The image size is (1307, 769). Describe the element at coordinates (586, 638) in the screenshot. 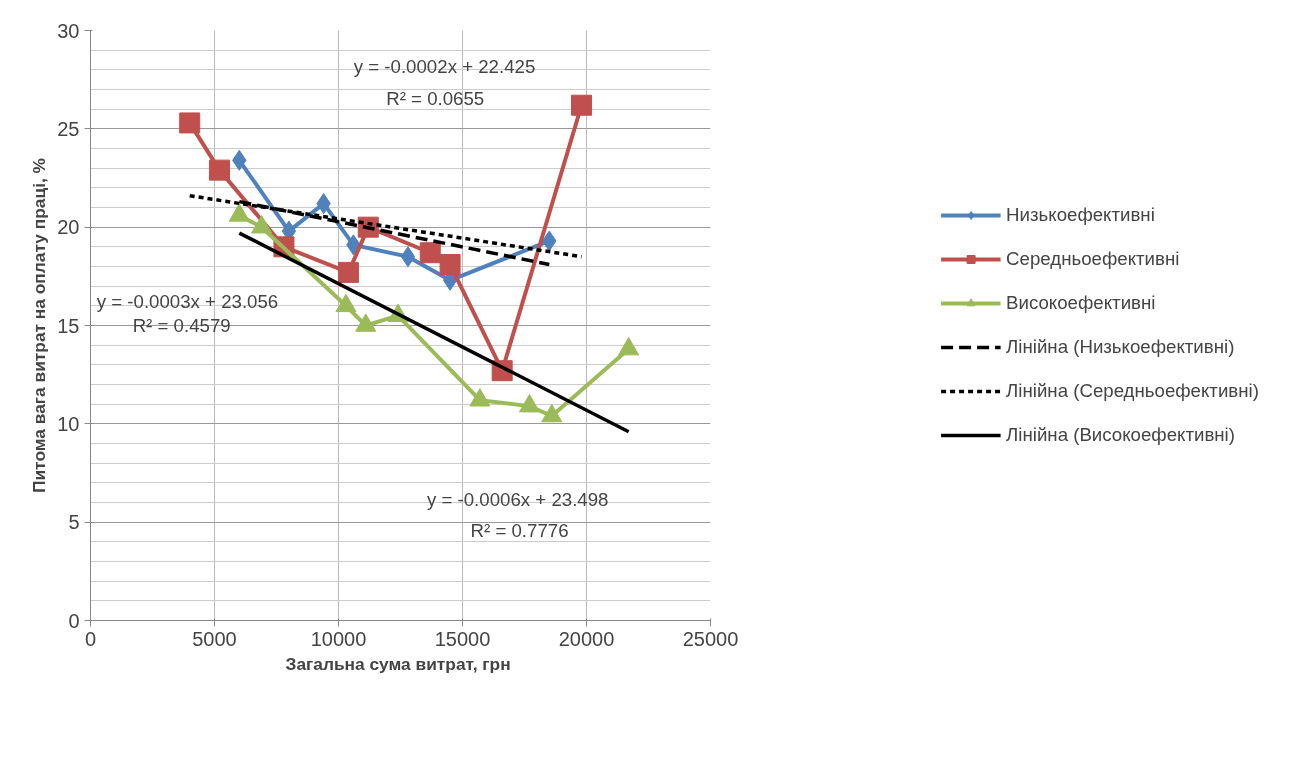

I see `x-tick-label: 20000` at that location.